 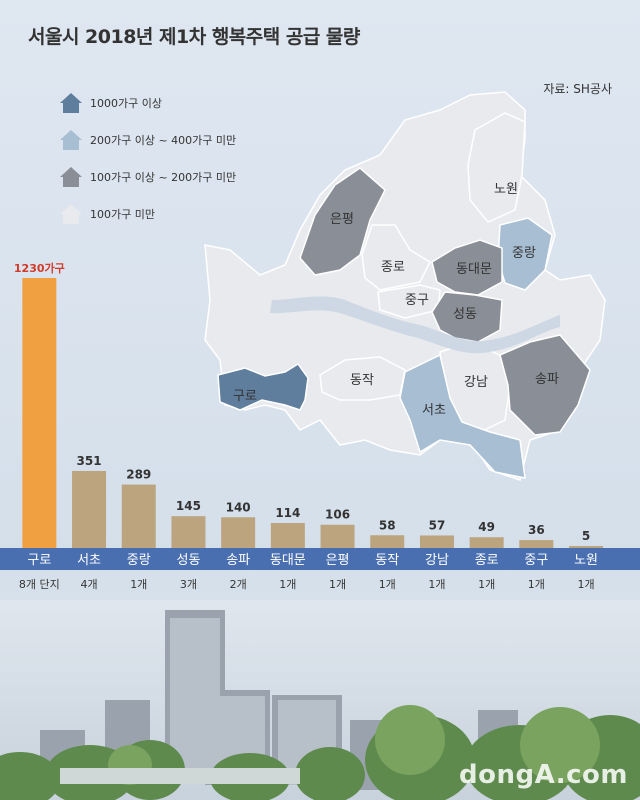 I want to click on category-label-5: 동대문, so click(x=288, y=560).